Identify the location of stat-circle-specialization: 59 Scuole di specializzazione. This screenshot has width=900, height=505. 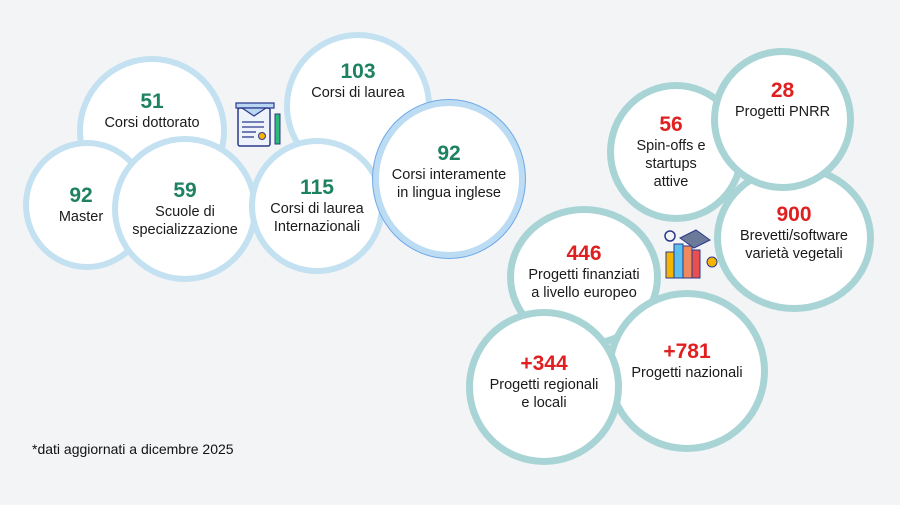
(185, 209).